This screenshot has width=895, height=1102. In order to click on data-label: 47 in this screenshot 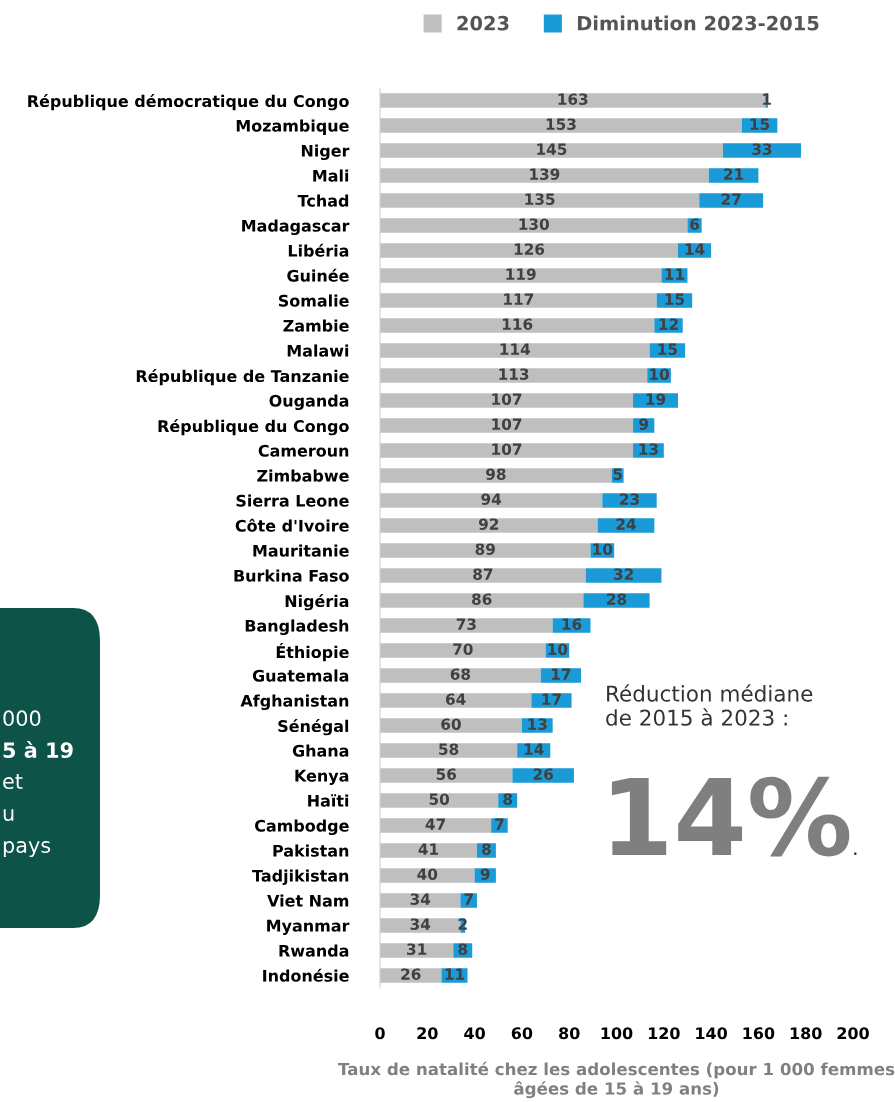, I will do `click(435, 824)`.